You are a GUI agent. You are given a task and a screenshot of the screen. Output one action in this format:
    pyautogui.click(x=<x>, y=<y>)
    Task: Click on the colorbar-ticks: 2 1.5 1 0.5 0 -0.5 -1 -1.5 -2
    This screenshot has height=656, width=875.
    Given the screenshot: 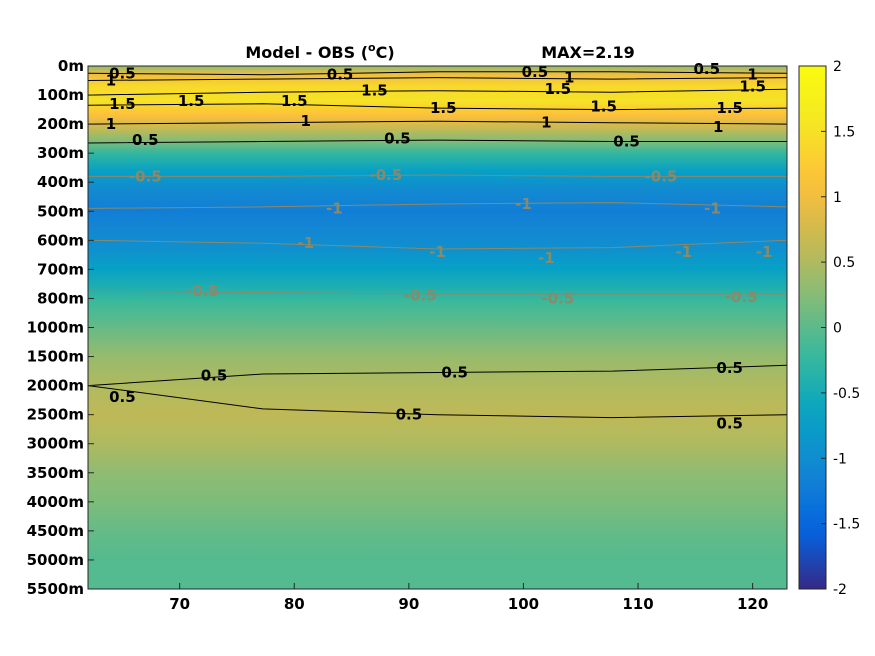 What is the action you would take?
    pyautogui.click(x=840, y=328)
    